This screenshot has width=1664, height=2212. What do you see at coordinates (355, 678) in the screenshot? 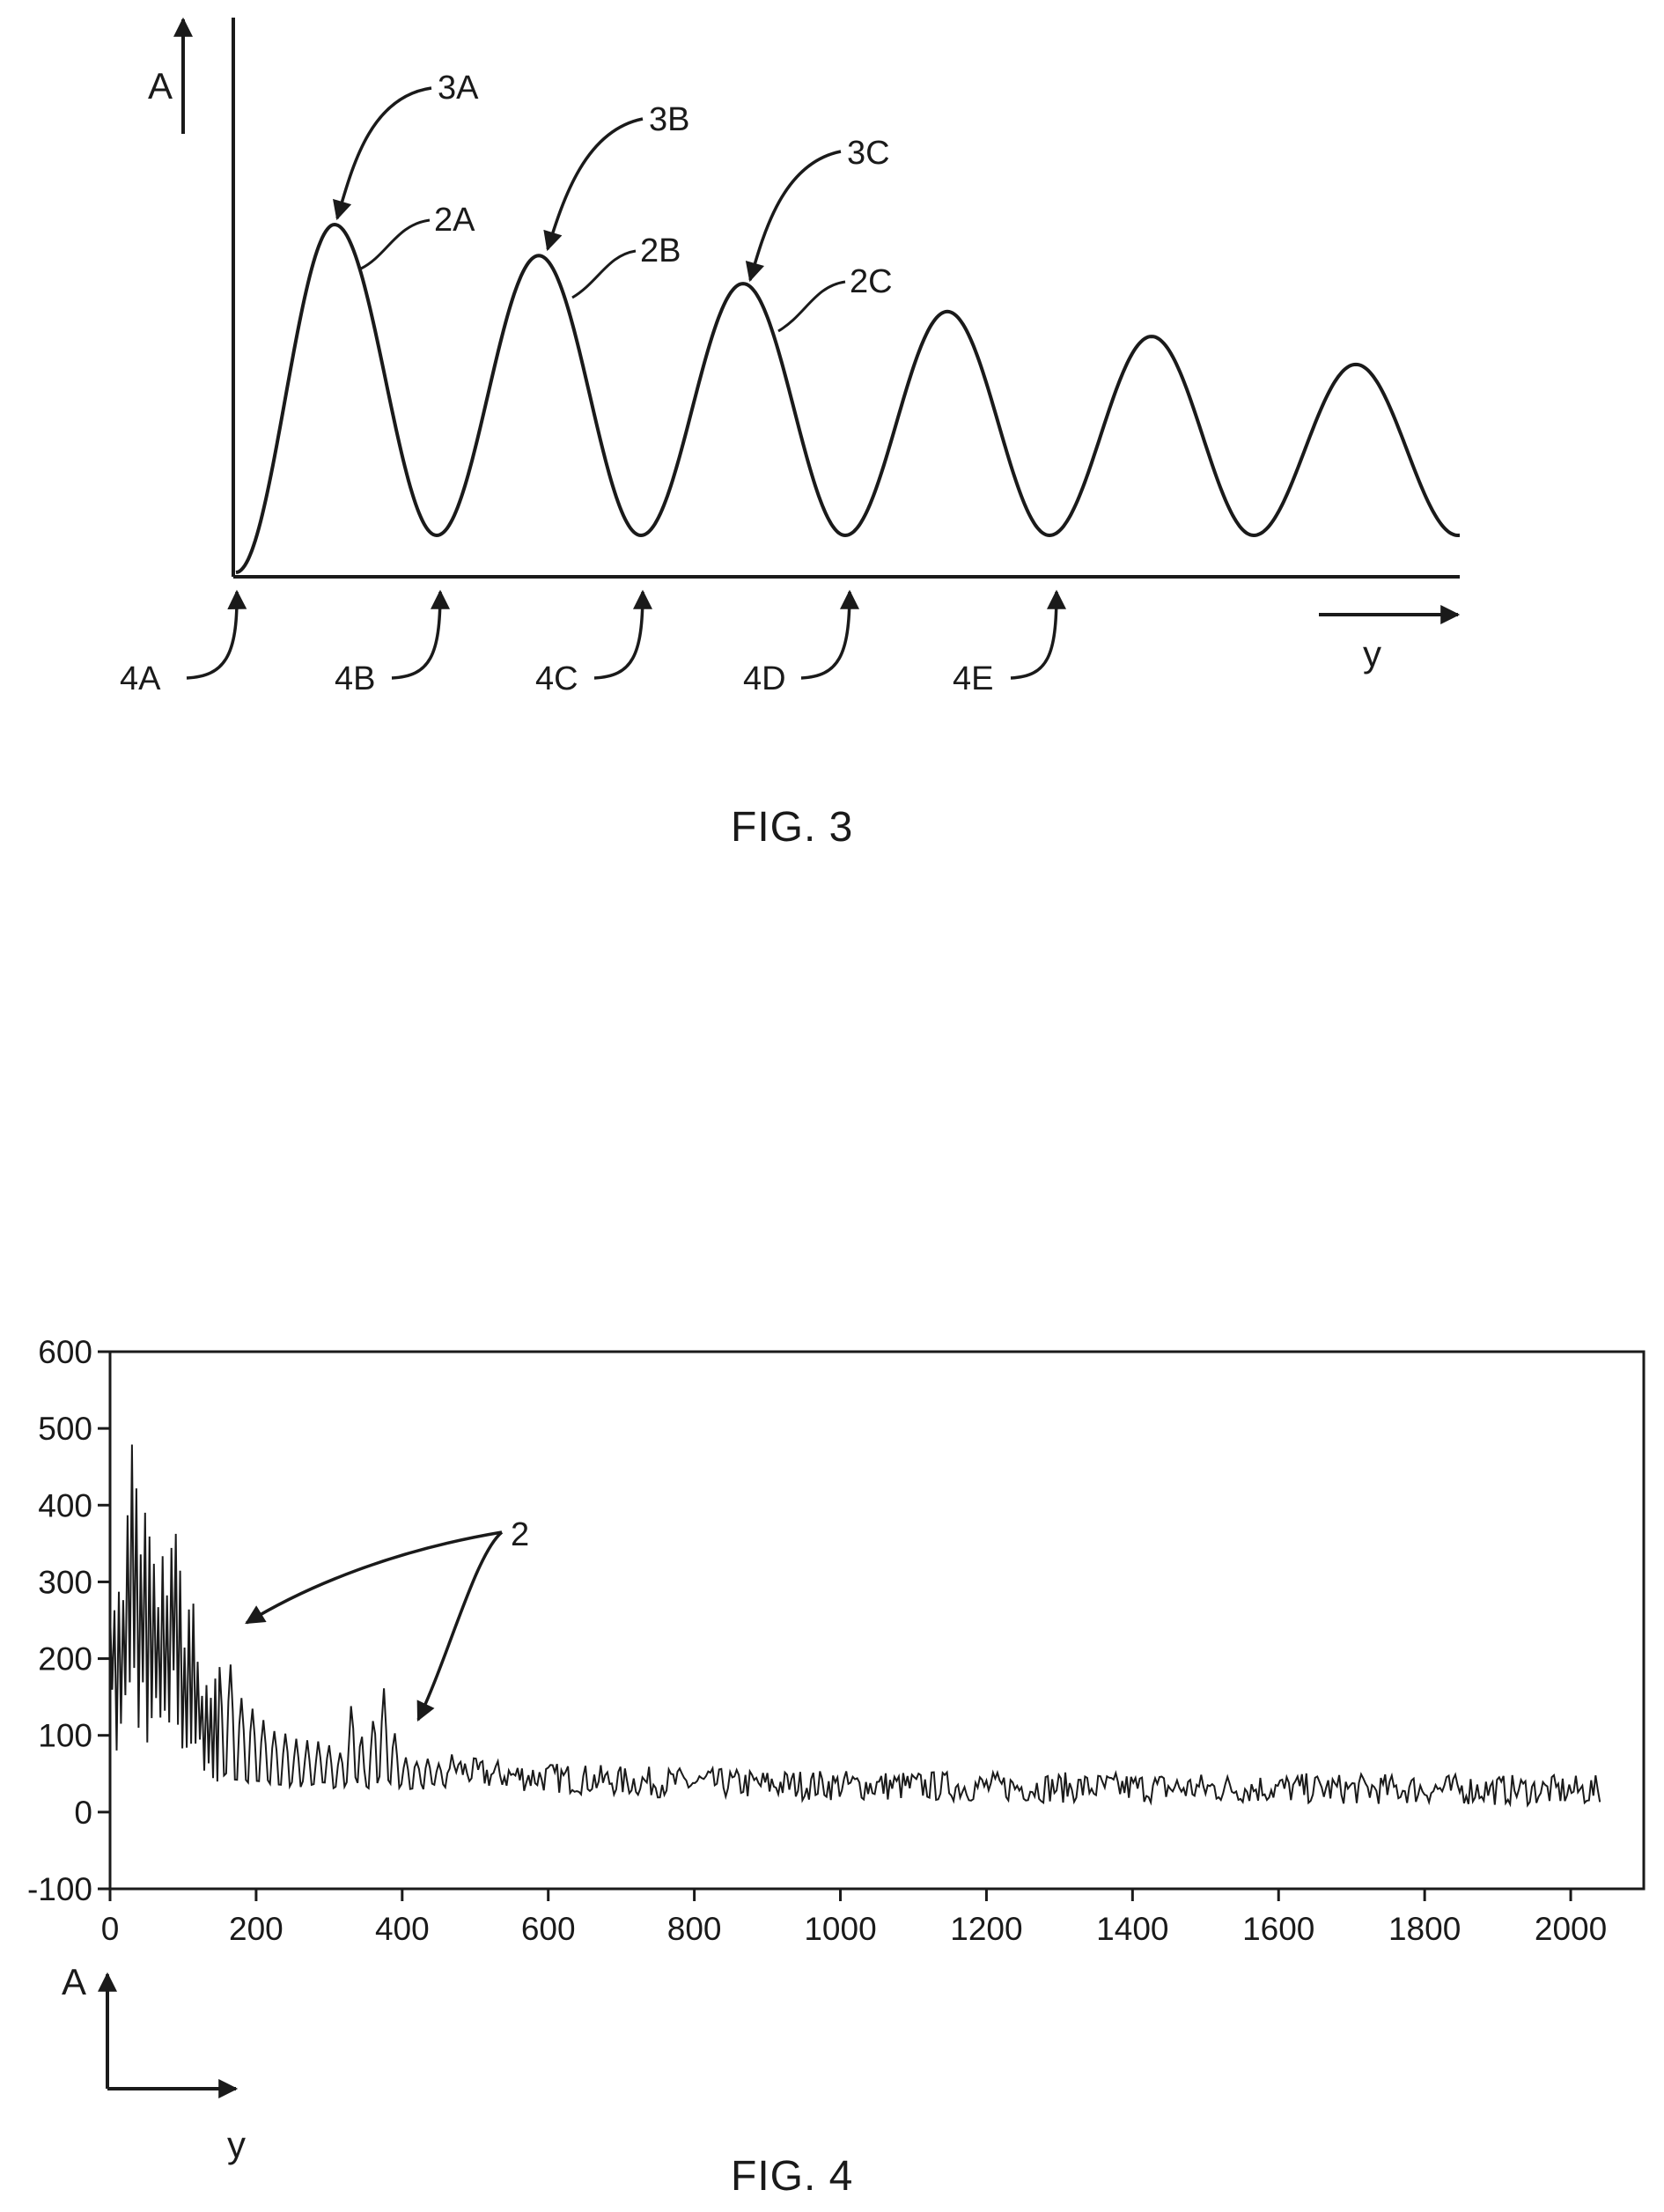
I see `fig3-trough-label-4b: 4B` at bounding box center [355, 678].